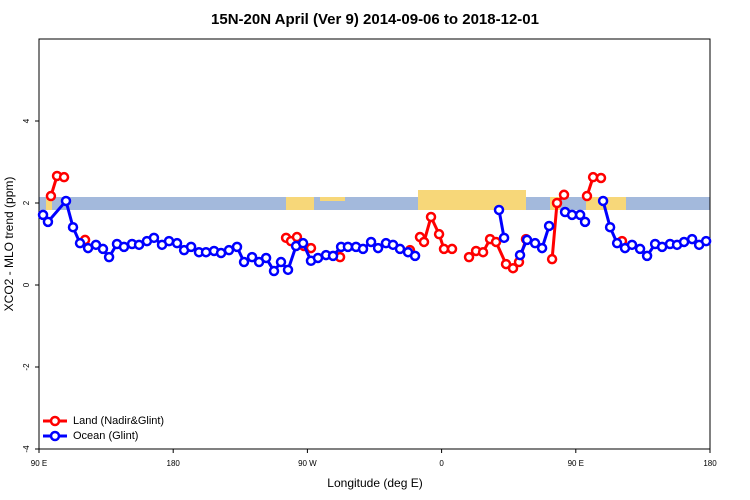  Describe the element at coordinates (105, 436) in the screenshot. I see `legend-label: Ocean (Glint)` at that location.